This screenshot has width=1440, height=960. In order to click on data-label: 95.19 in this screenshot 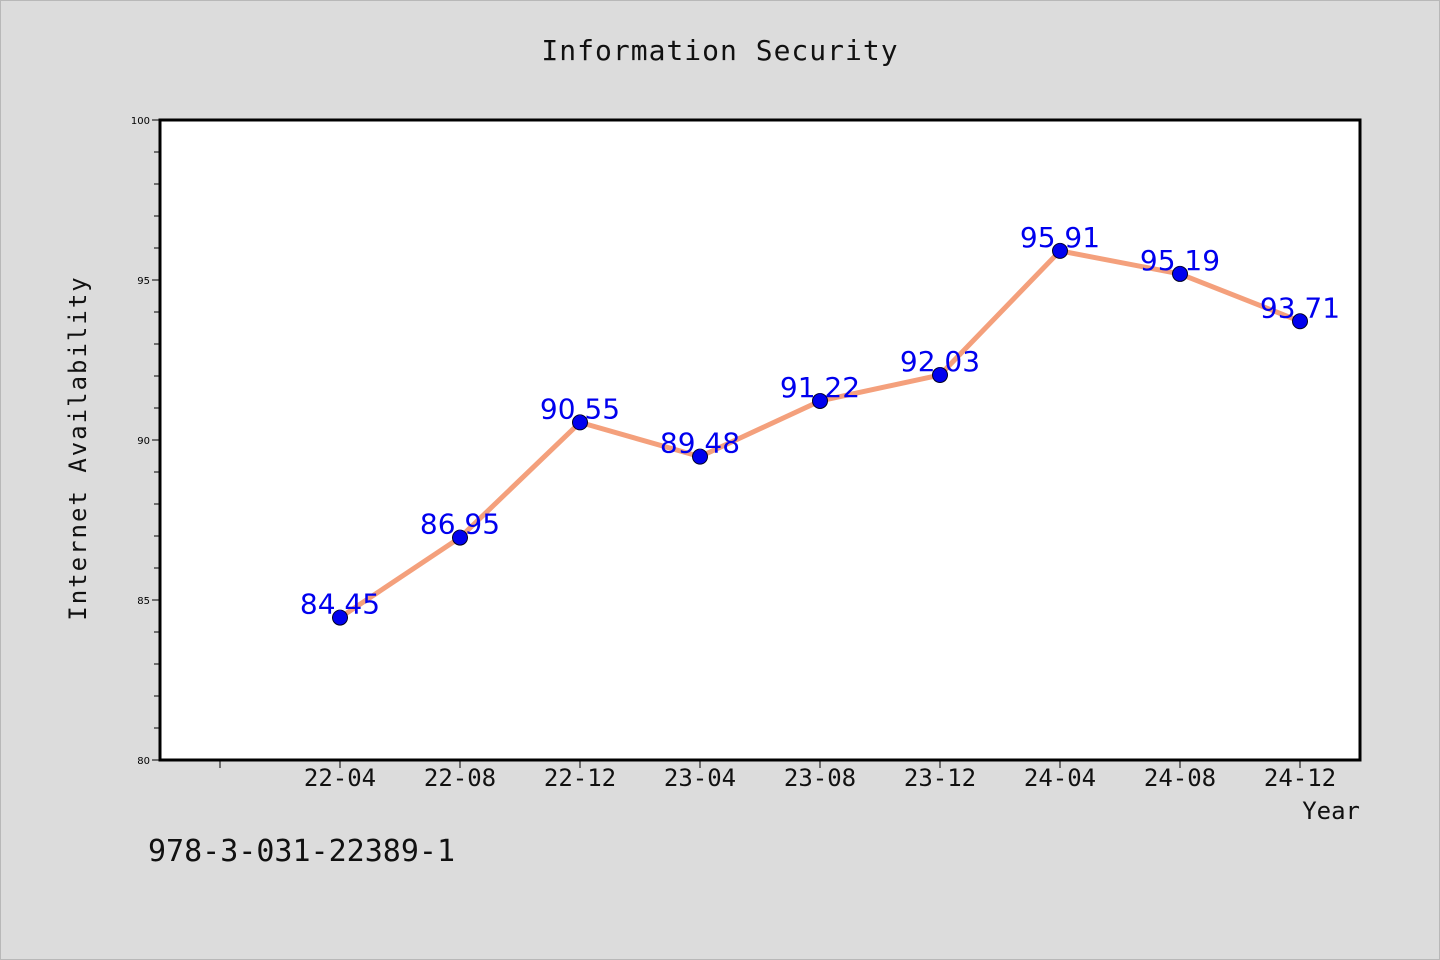, I will do `click(1180, 260)`.